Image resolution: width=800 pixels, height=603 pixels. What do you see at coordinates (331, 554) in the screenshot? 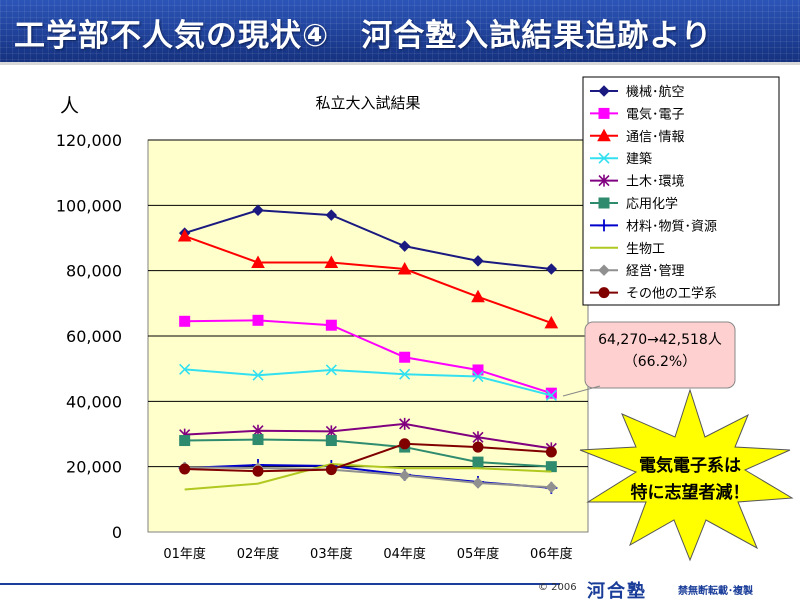
I see `x-tick-label: 03年度` at bounding box center [331, 554].